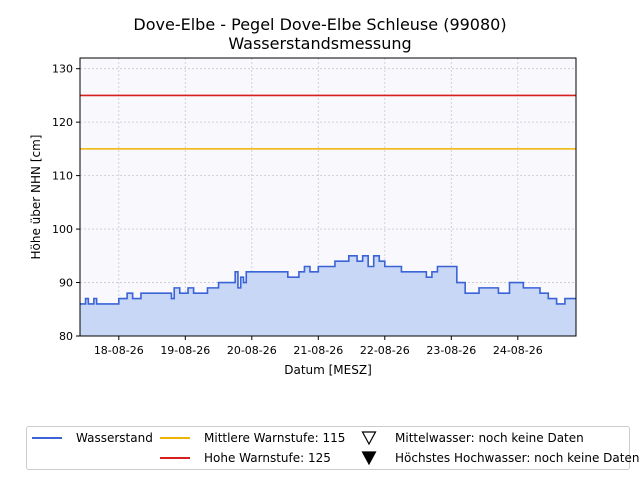 This screenshot has width=640, height=480. Describe the element at coordinates (185, 350) in the screenshot. I see `x-tick-label: 19-08-26` at that location.